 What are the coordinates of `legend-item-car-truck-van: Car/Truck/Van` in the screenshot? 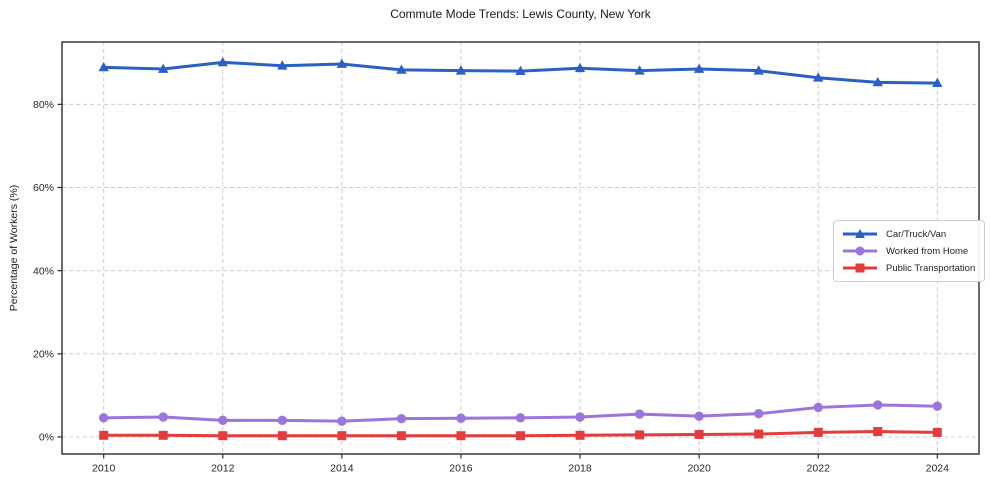 It's located at (908, 234).